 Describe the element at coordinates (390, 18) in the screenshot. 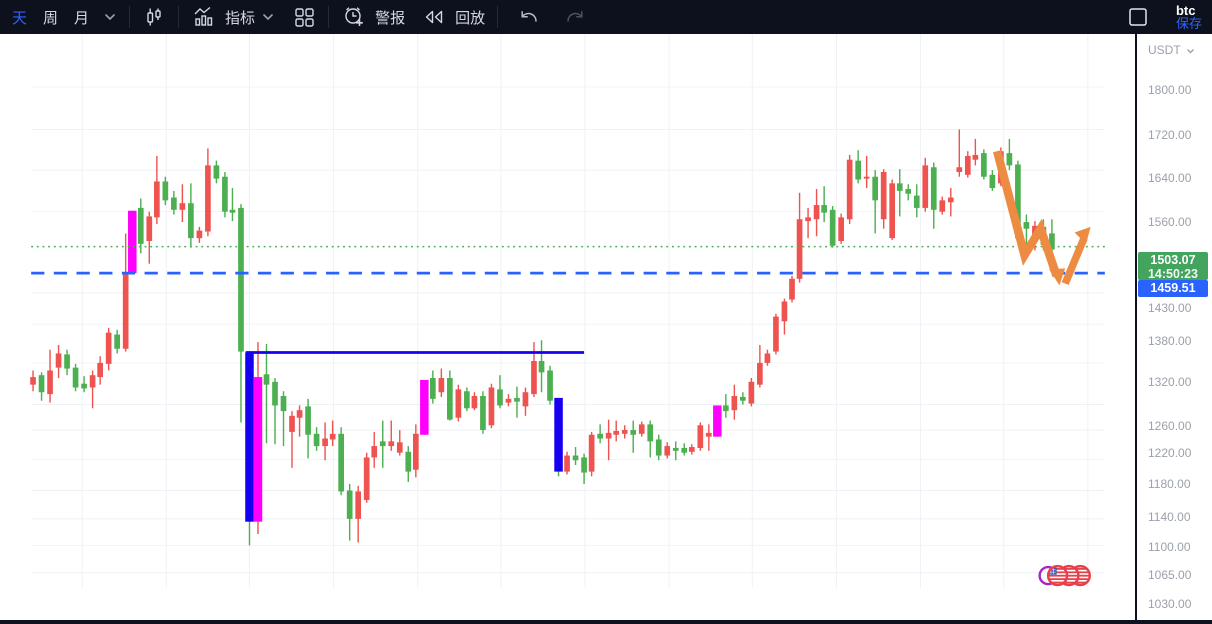

I see `alerts-button: 警报` at that location.